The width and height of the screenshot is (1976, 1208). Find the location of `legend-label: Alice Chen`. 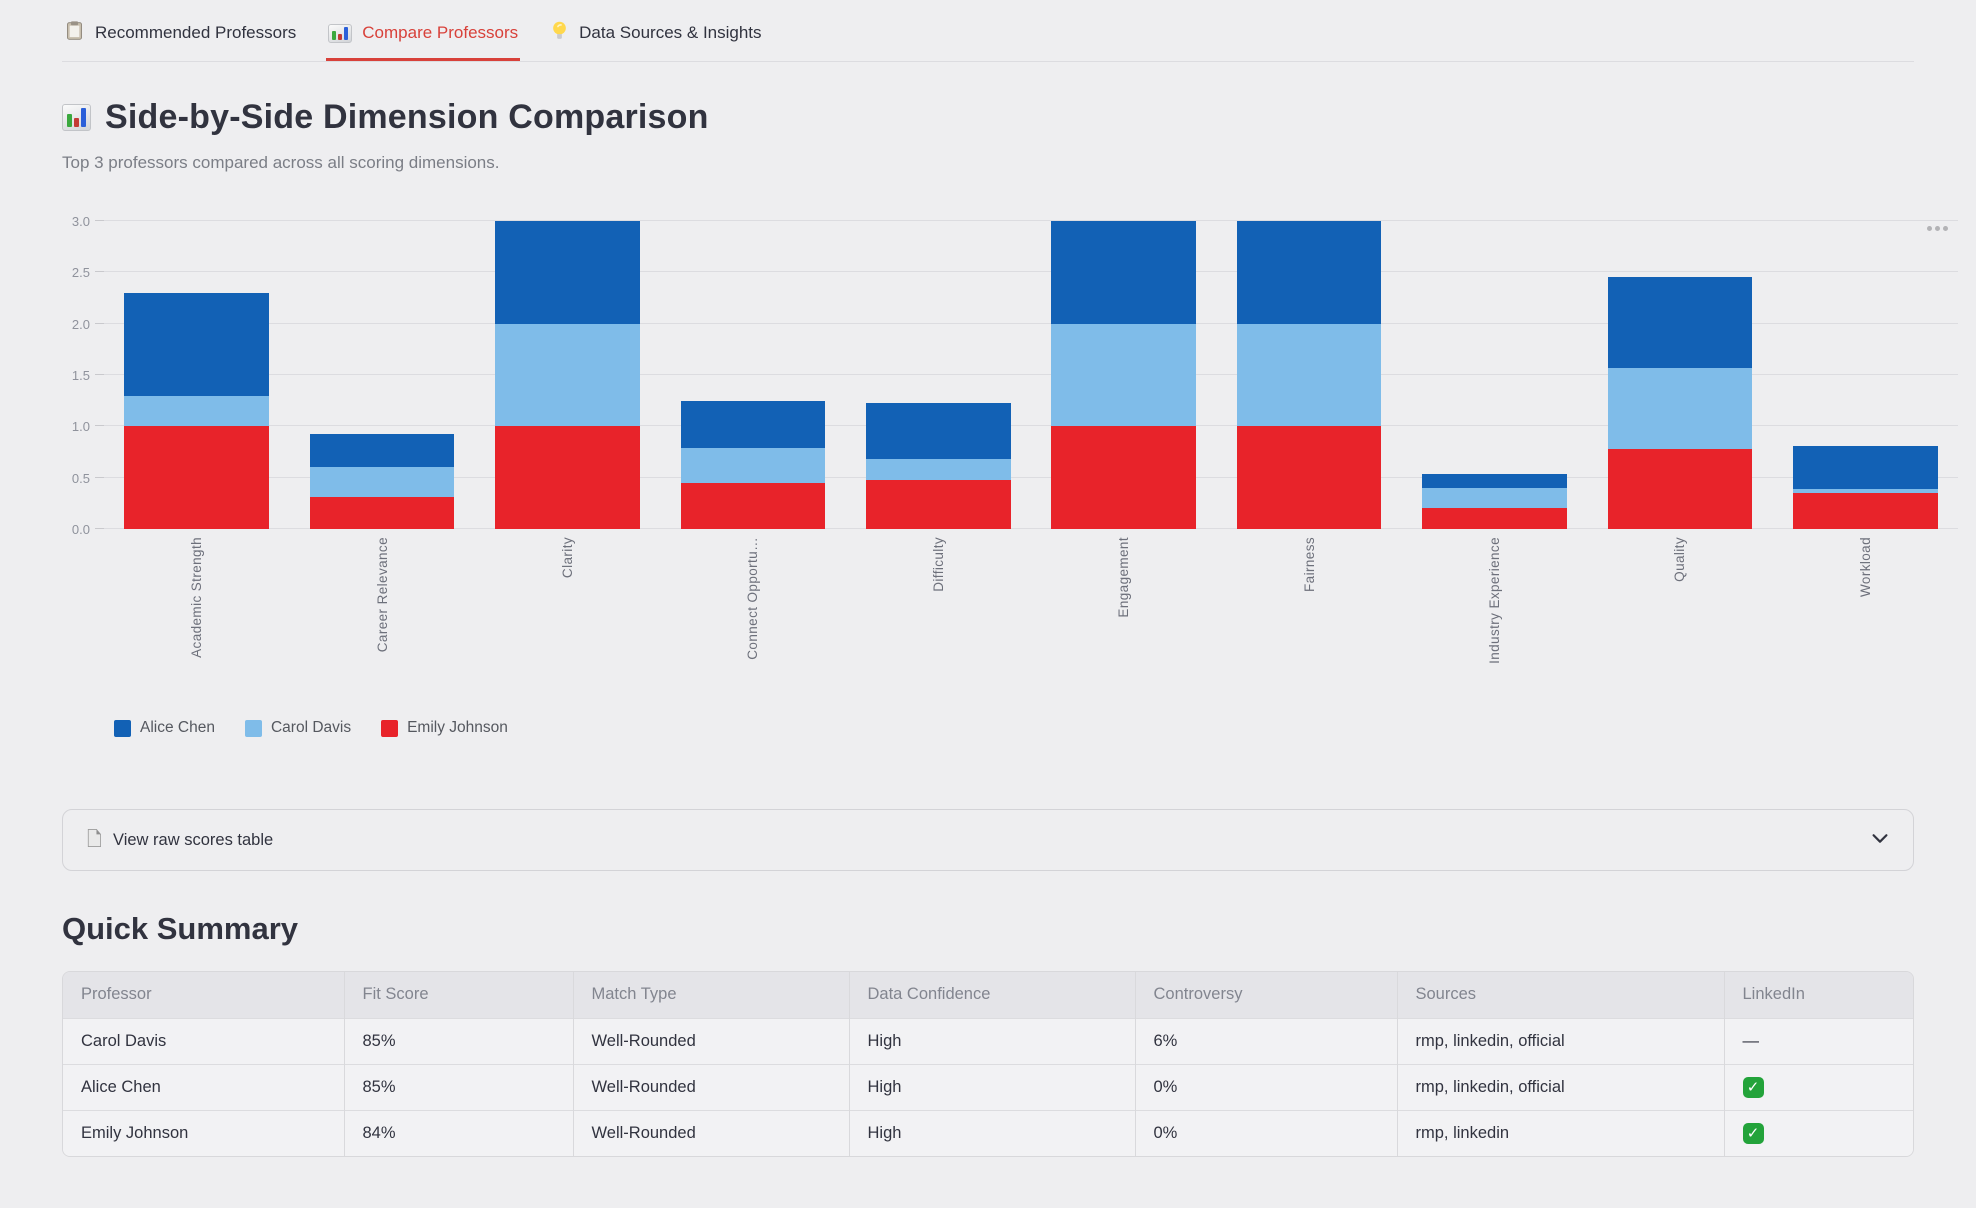

legend-label: Alice Chen is located at coordinates (177, 727).